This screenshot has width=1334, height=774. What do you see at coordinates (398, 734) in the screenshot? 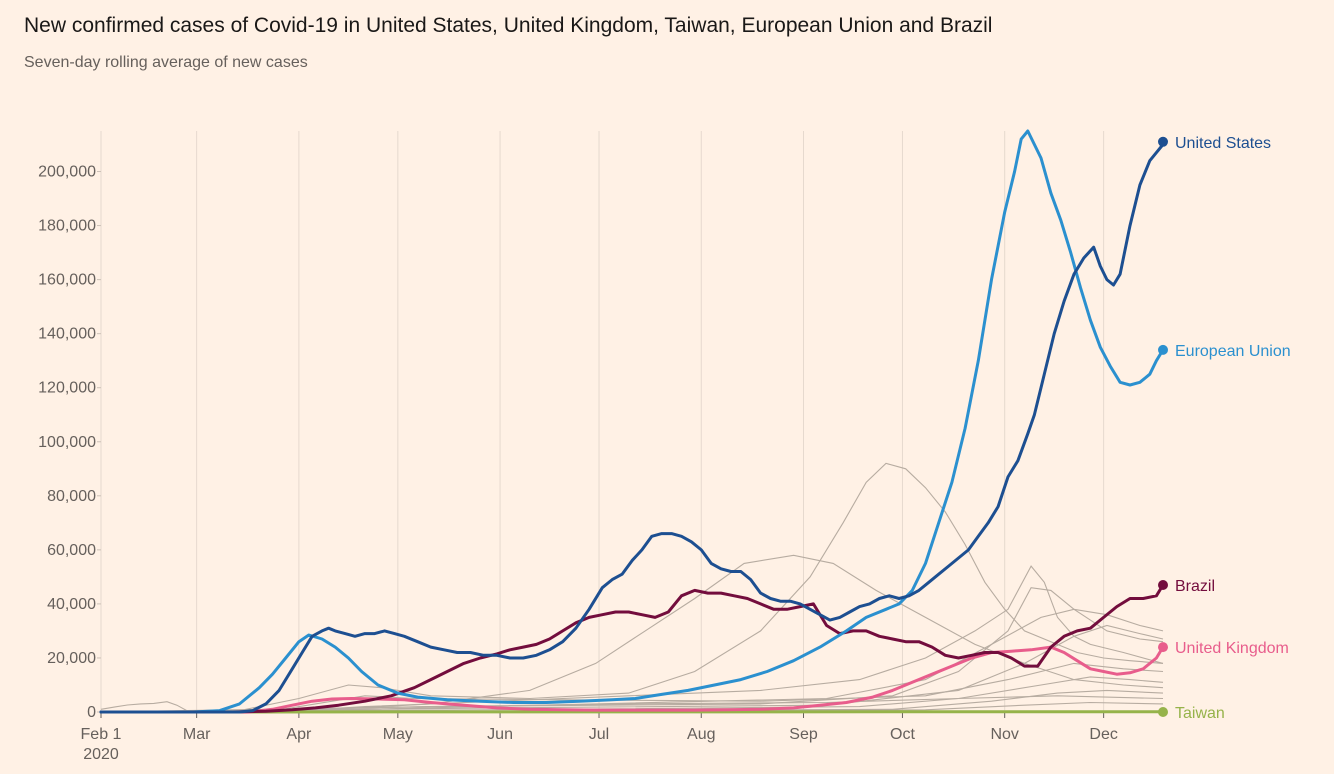
I see `x-tick-label: May` at bounding box center [398, 734].